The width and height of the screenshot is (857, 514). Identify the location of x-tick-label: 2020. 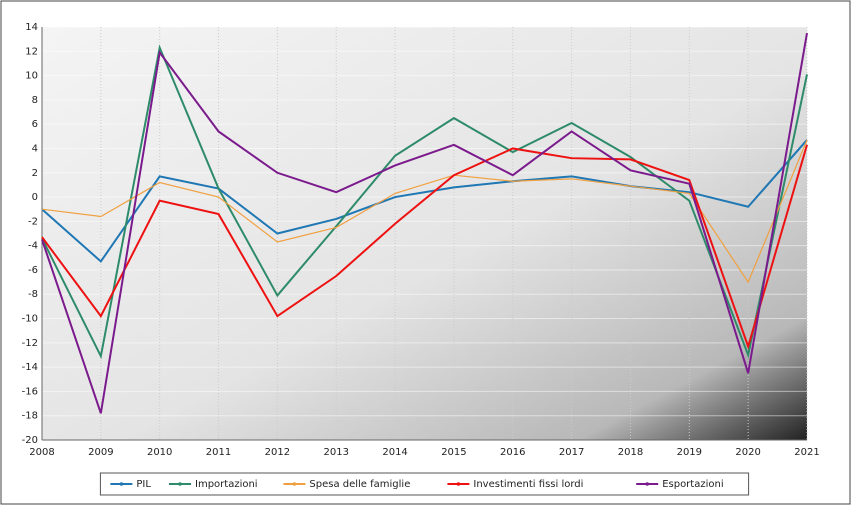
(747, 452).